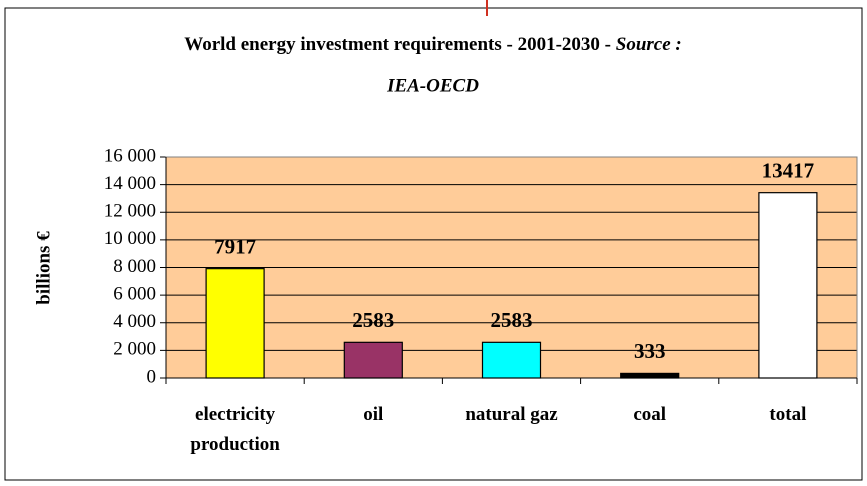 This screenshot has height=486, width=867. I want to click on value-label: 7917, so click(235, 246).